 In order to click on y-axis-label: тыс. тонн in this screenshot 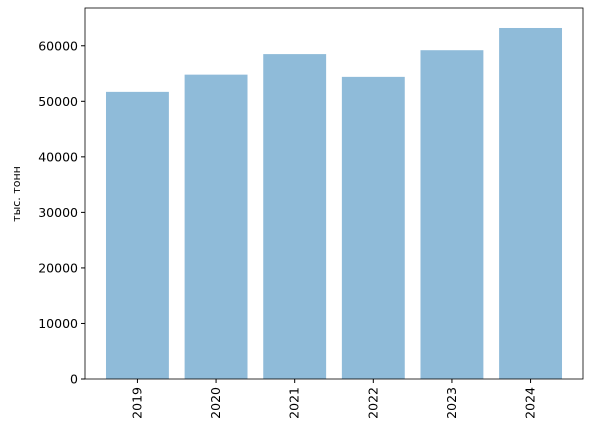, I will do `click(16, 194)`.